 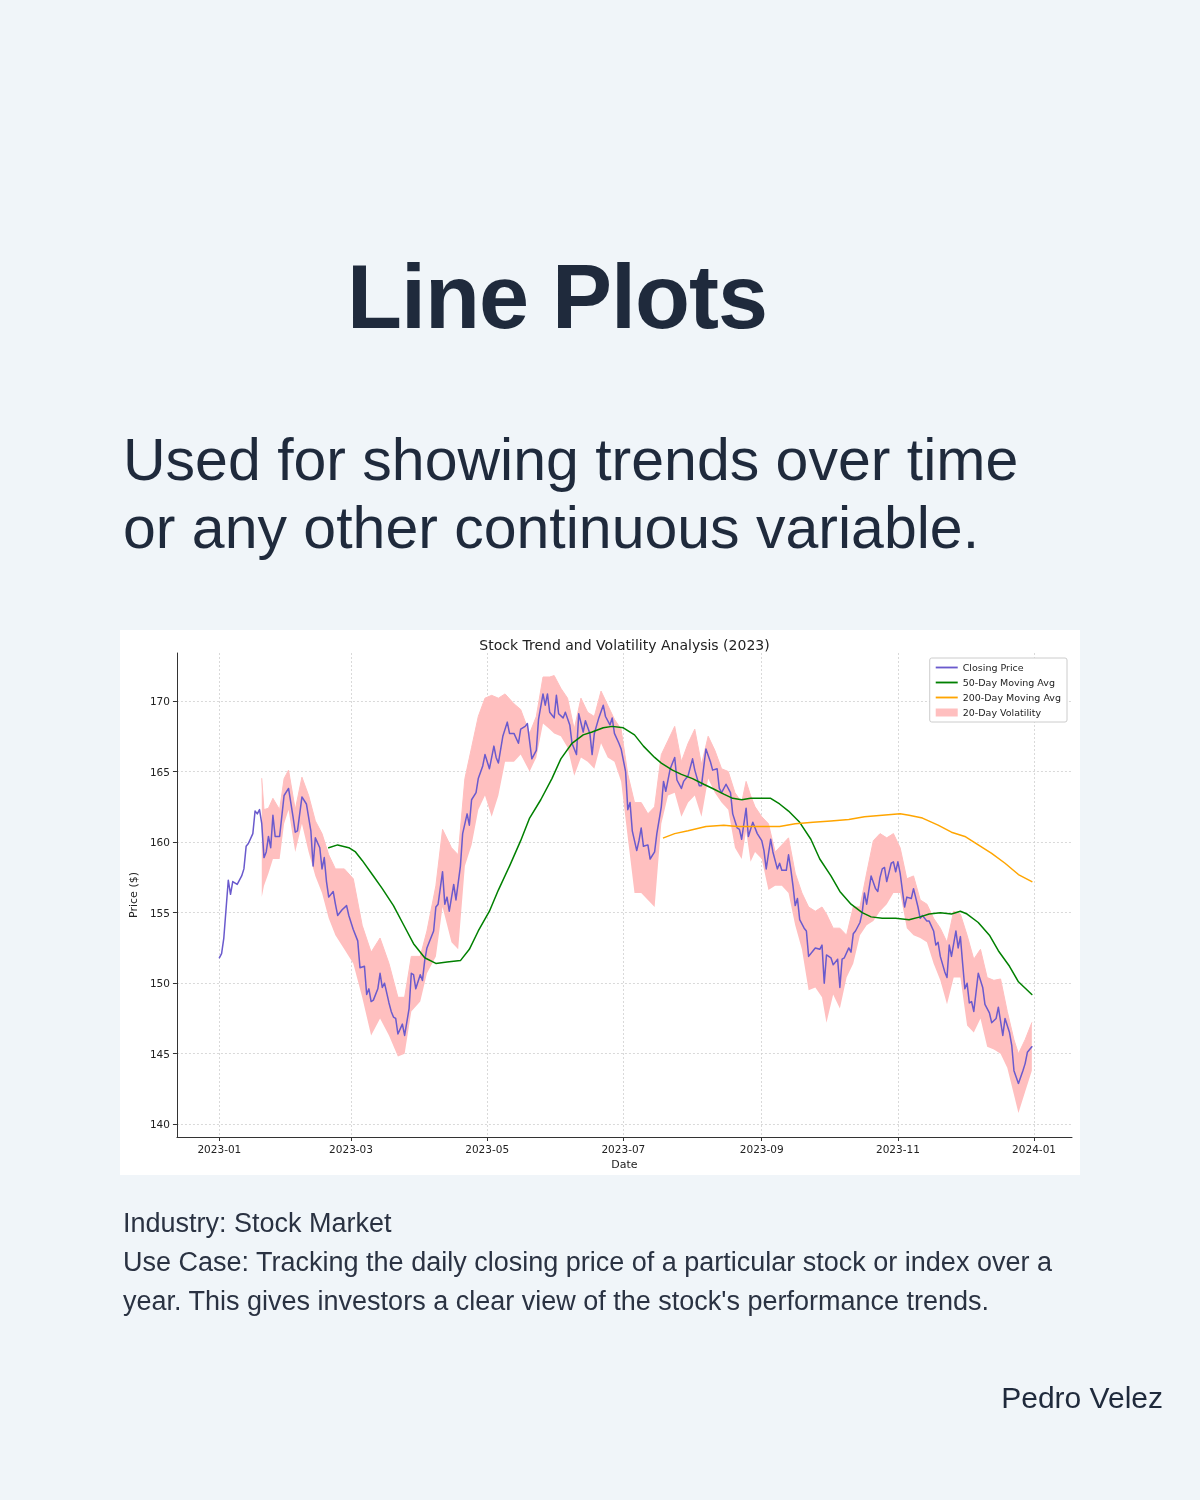 I want to click on x-tick-label: 2024-01, so click(x=1034, y=1148).